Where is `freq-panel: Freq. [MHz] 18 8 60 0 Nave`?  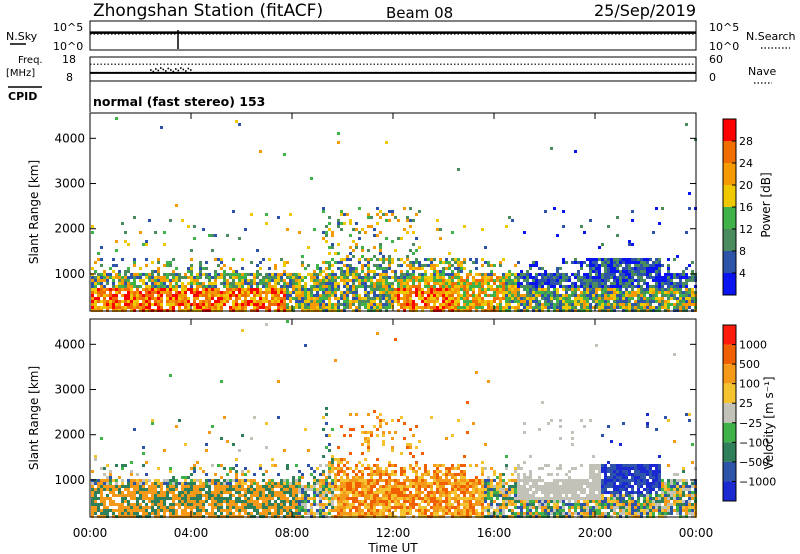
freq-panel: Freq. [MHz] 18 8 60 0 Nave is located at coordinates (391, 68).